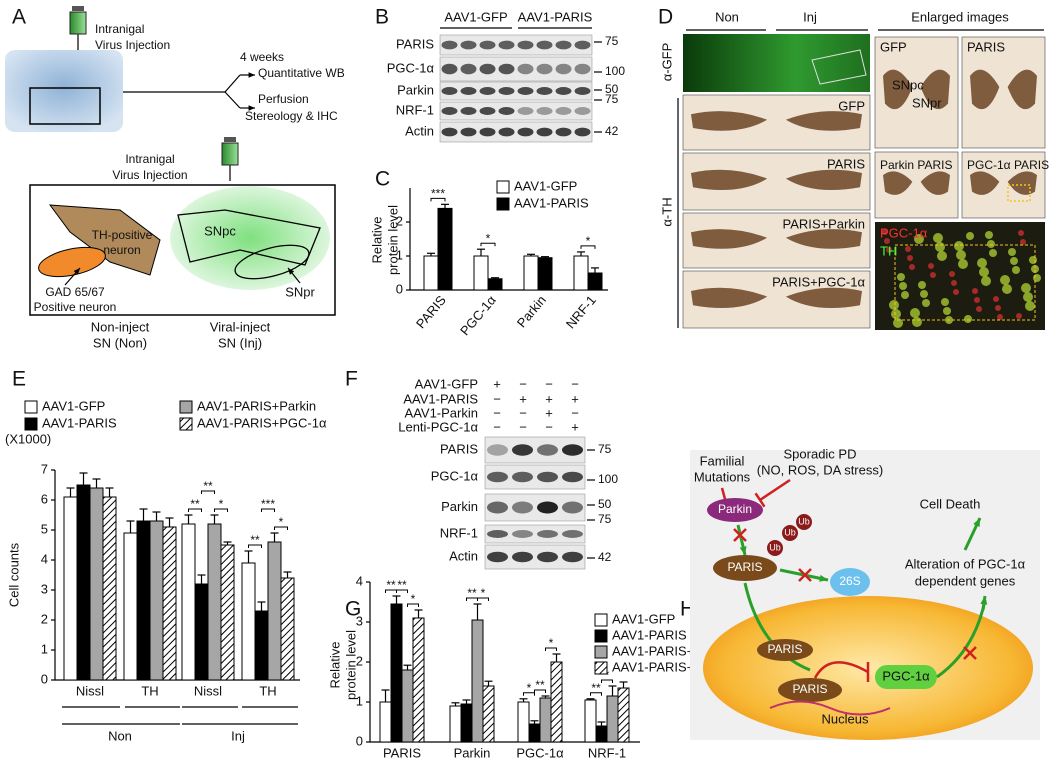  Describe the element at coordinates (575, 398) in the screenshot. I see `condition-mark: +` at that location.